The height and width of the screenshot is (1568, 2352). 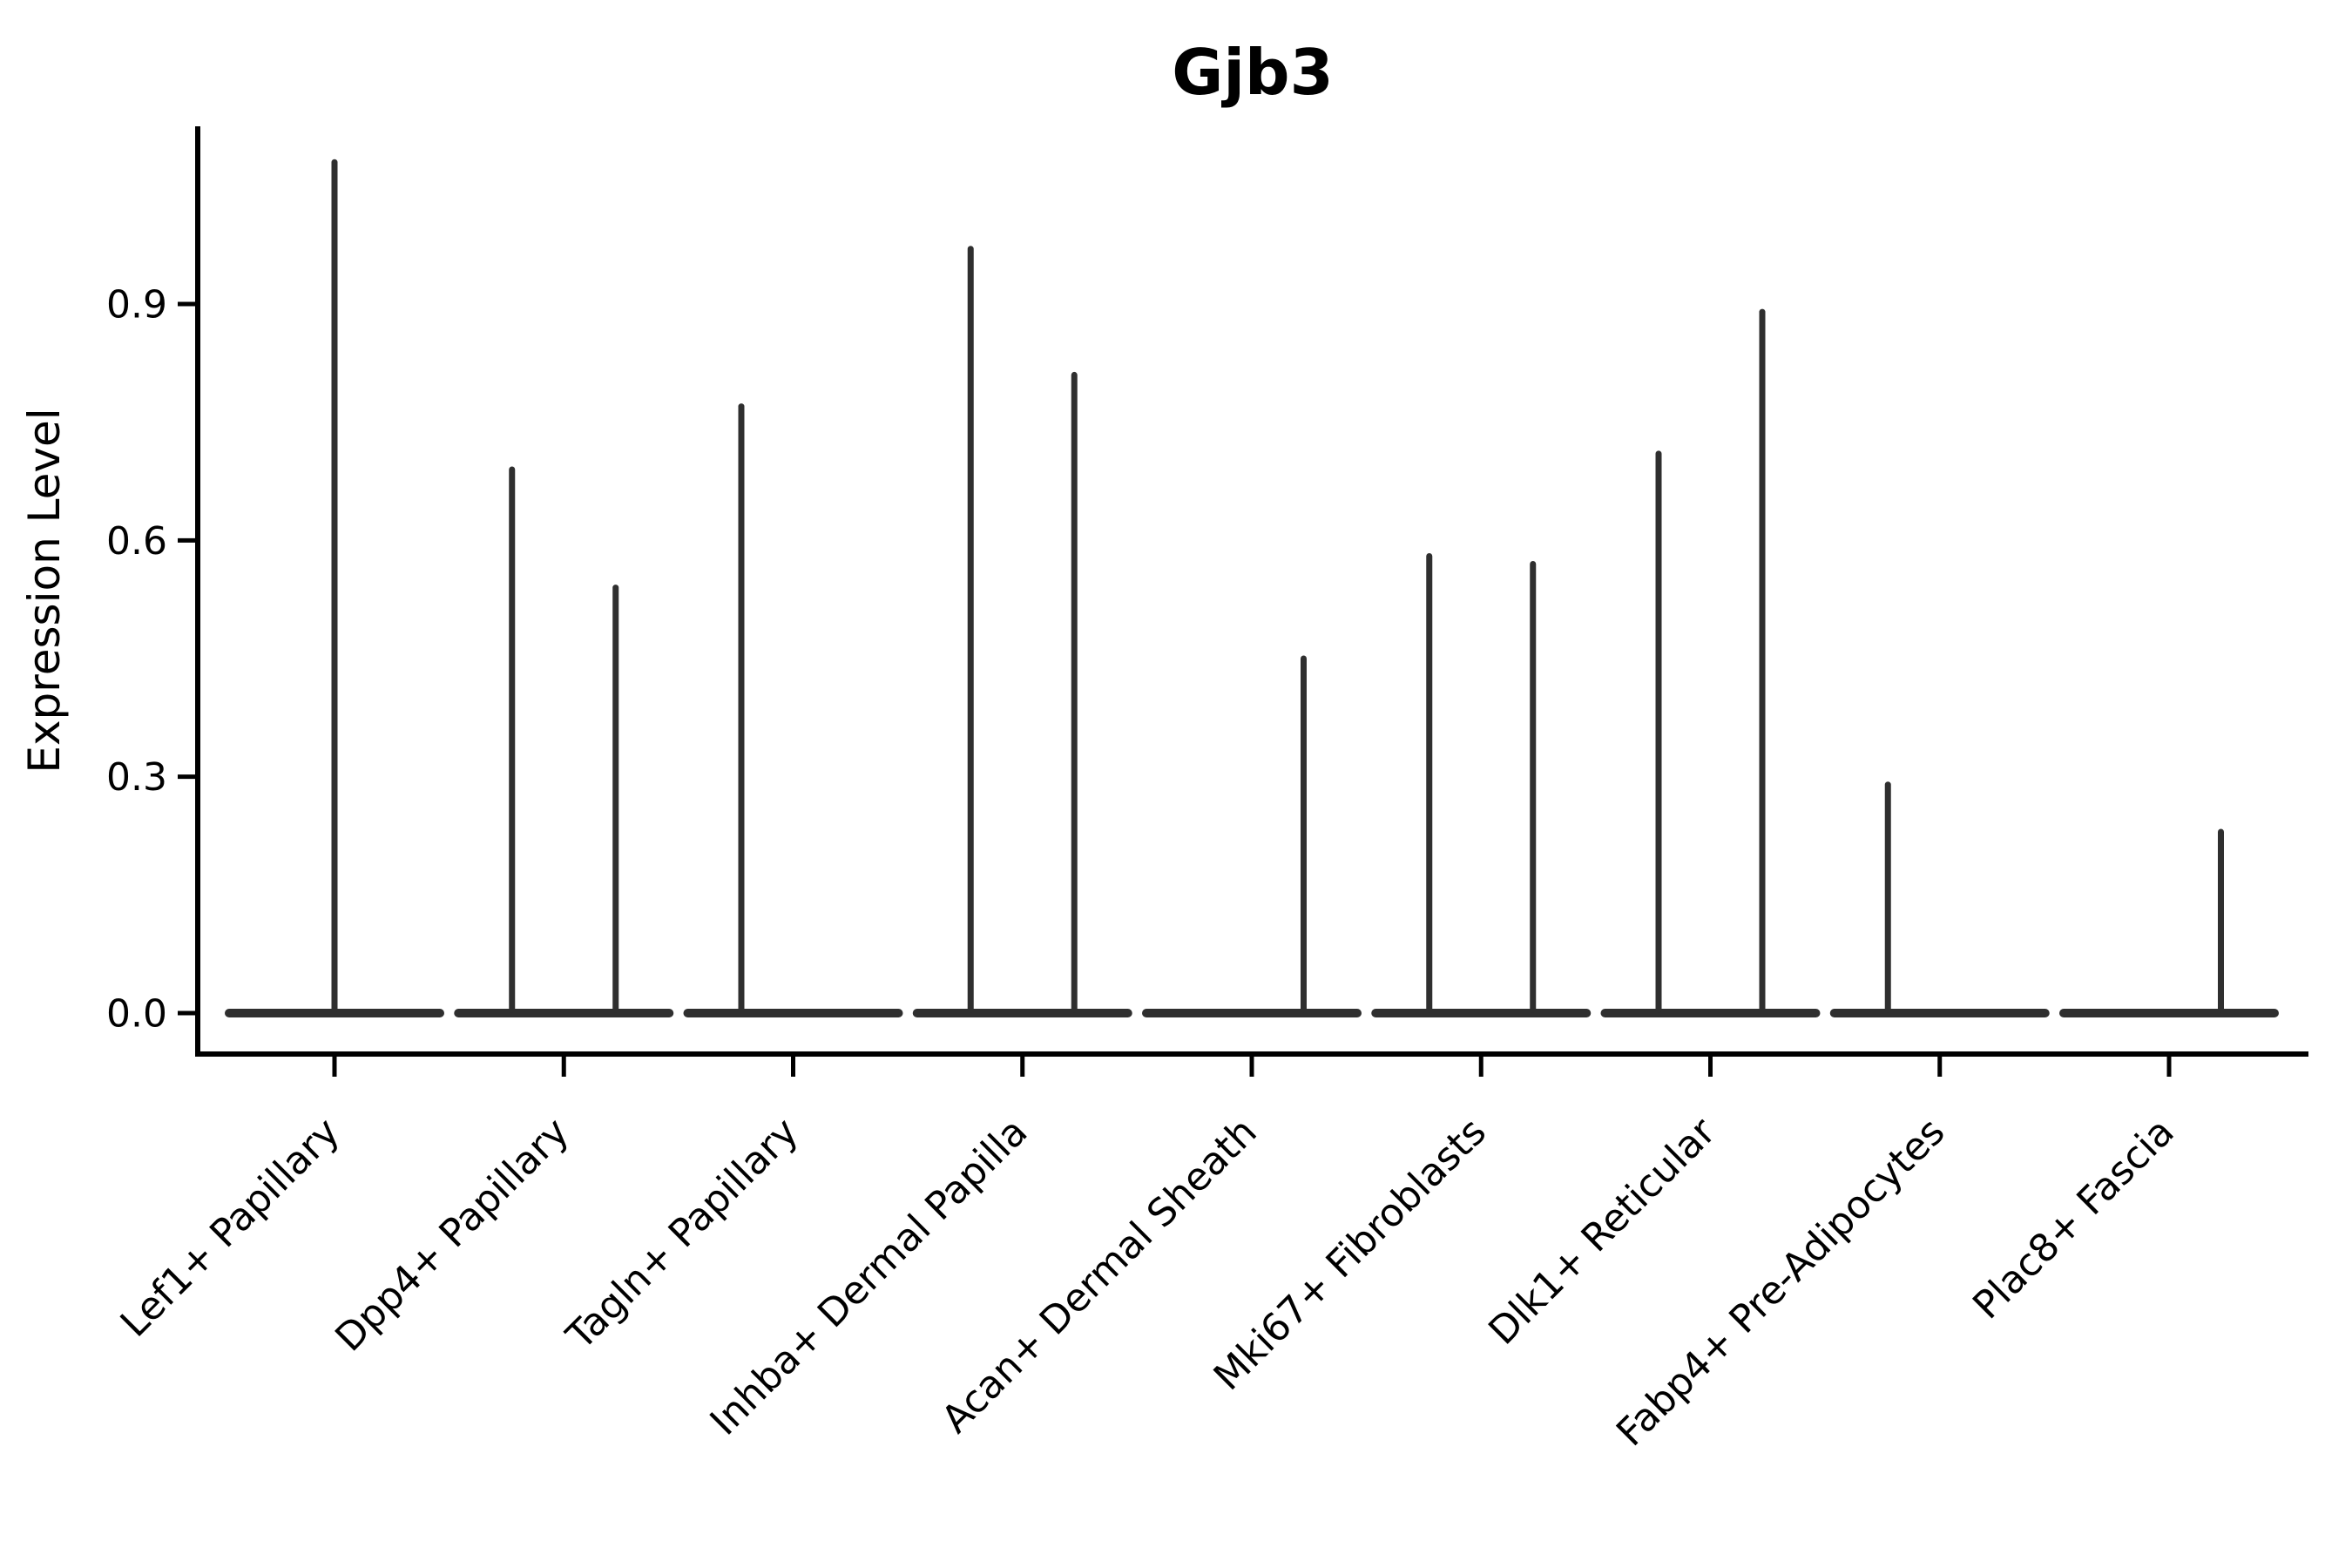 What do you see at coordinates (682, 1234) in the screenshot?
I see `x-category-label: Tagln+ Papillary` at bounding box center [682, 1234].